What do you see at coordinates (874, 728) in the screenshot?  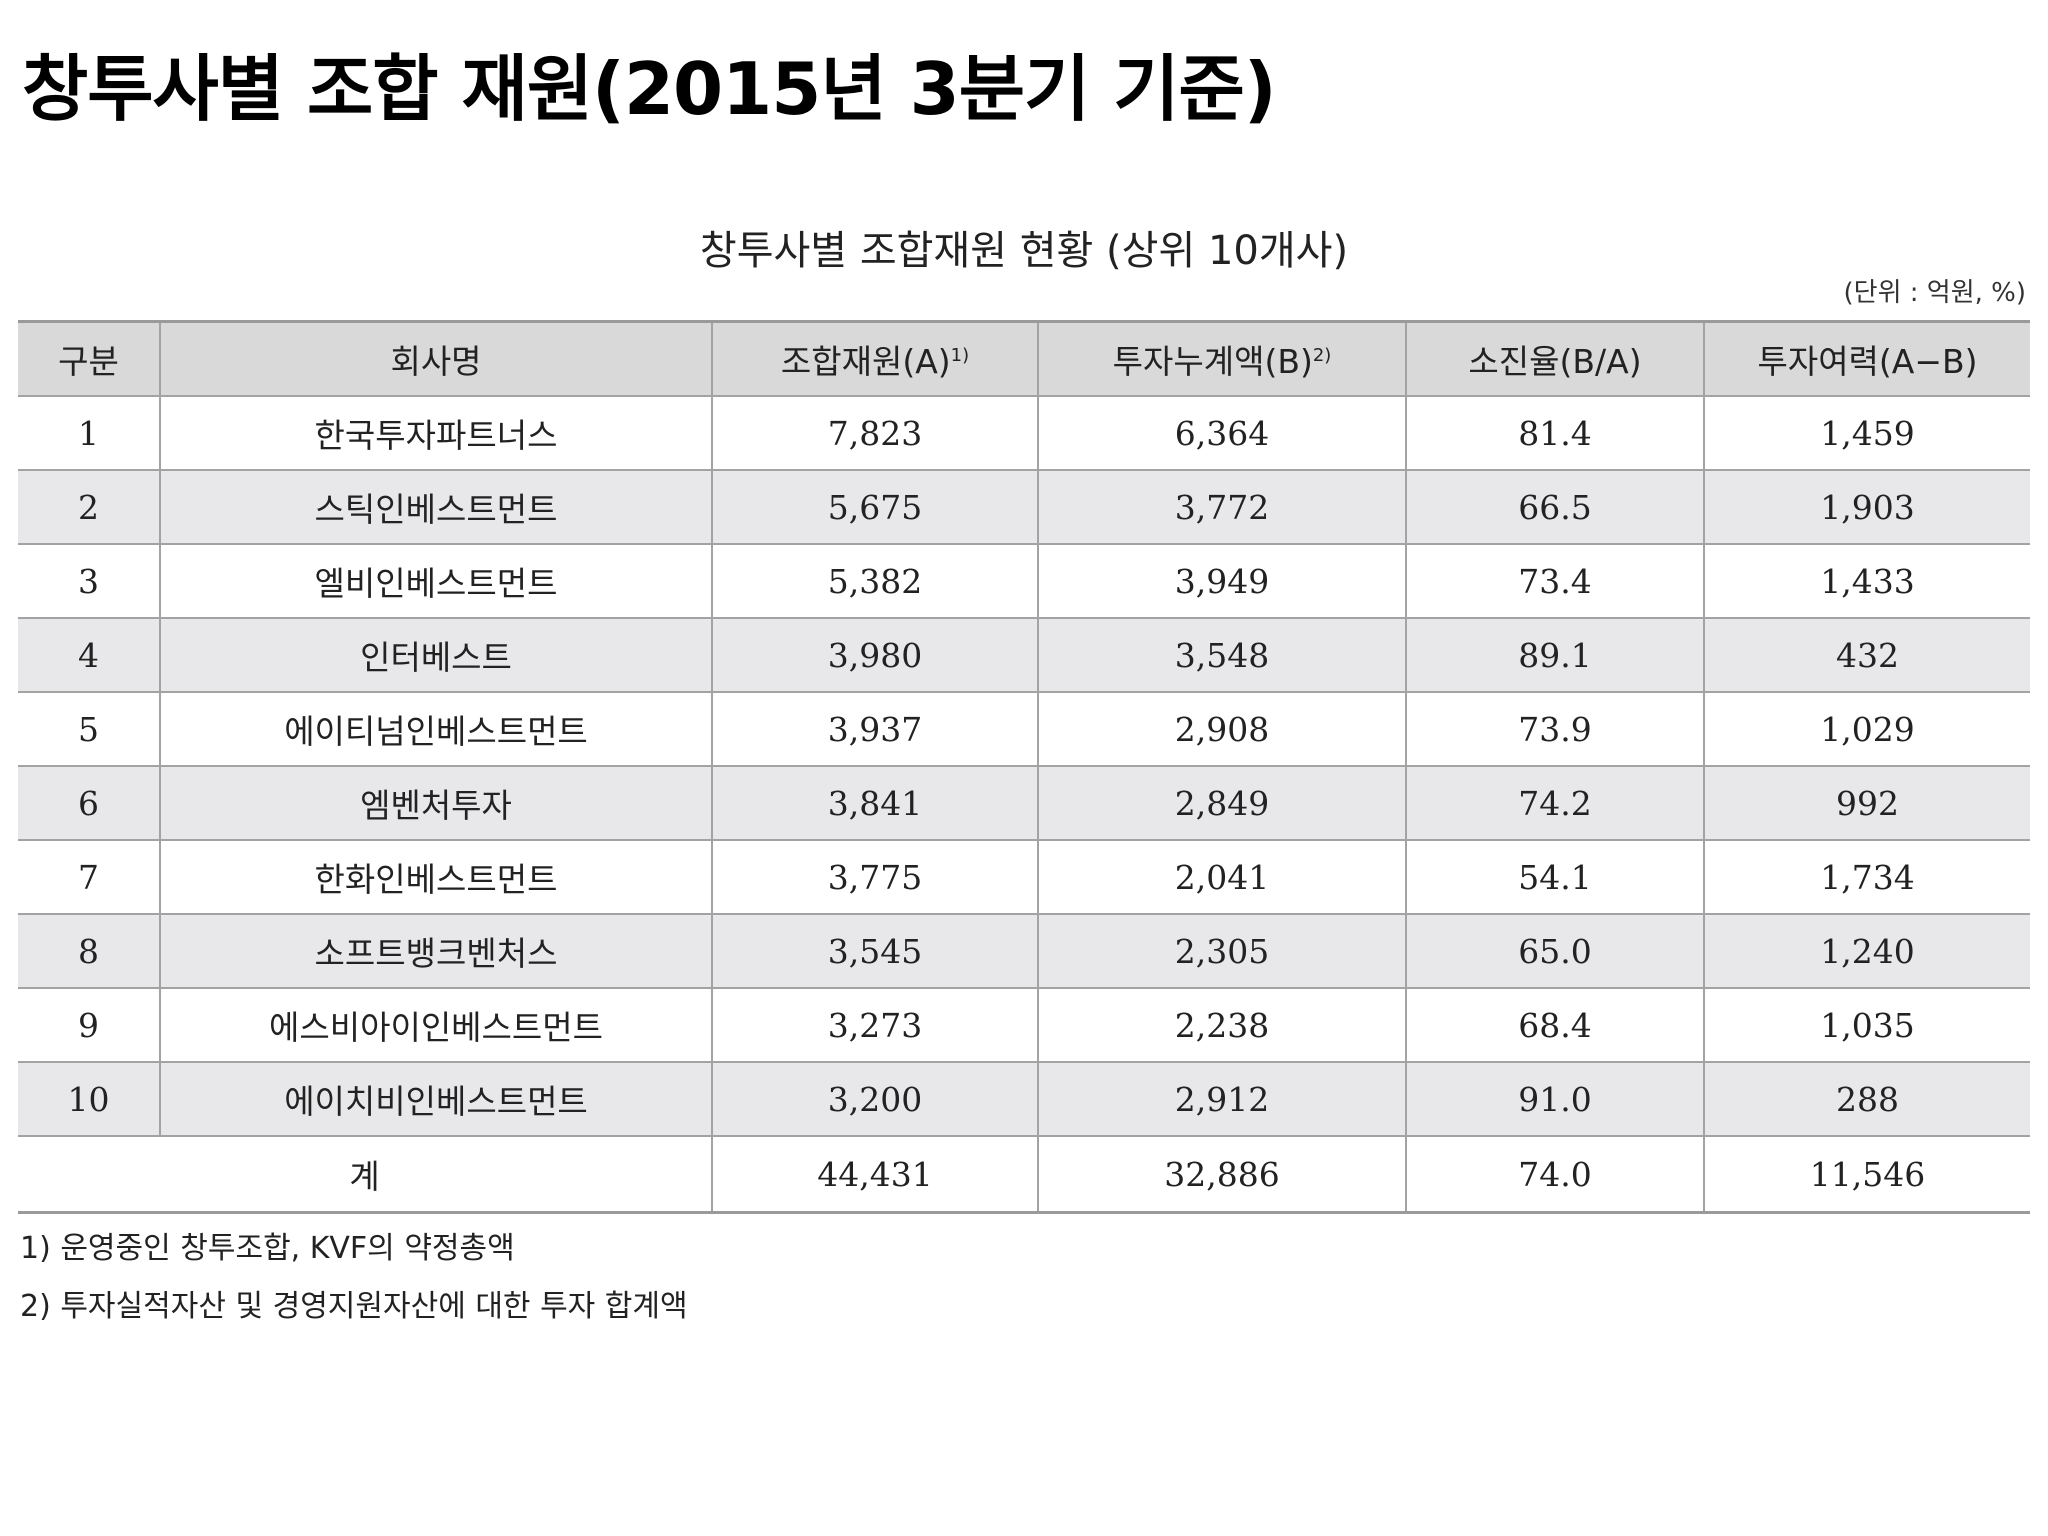 I see `cell-fund: 3,937` at bounding box center [874, 728].